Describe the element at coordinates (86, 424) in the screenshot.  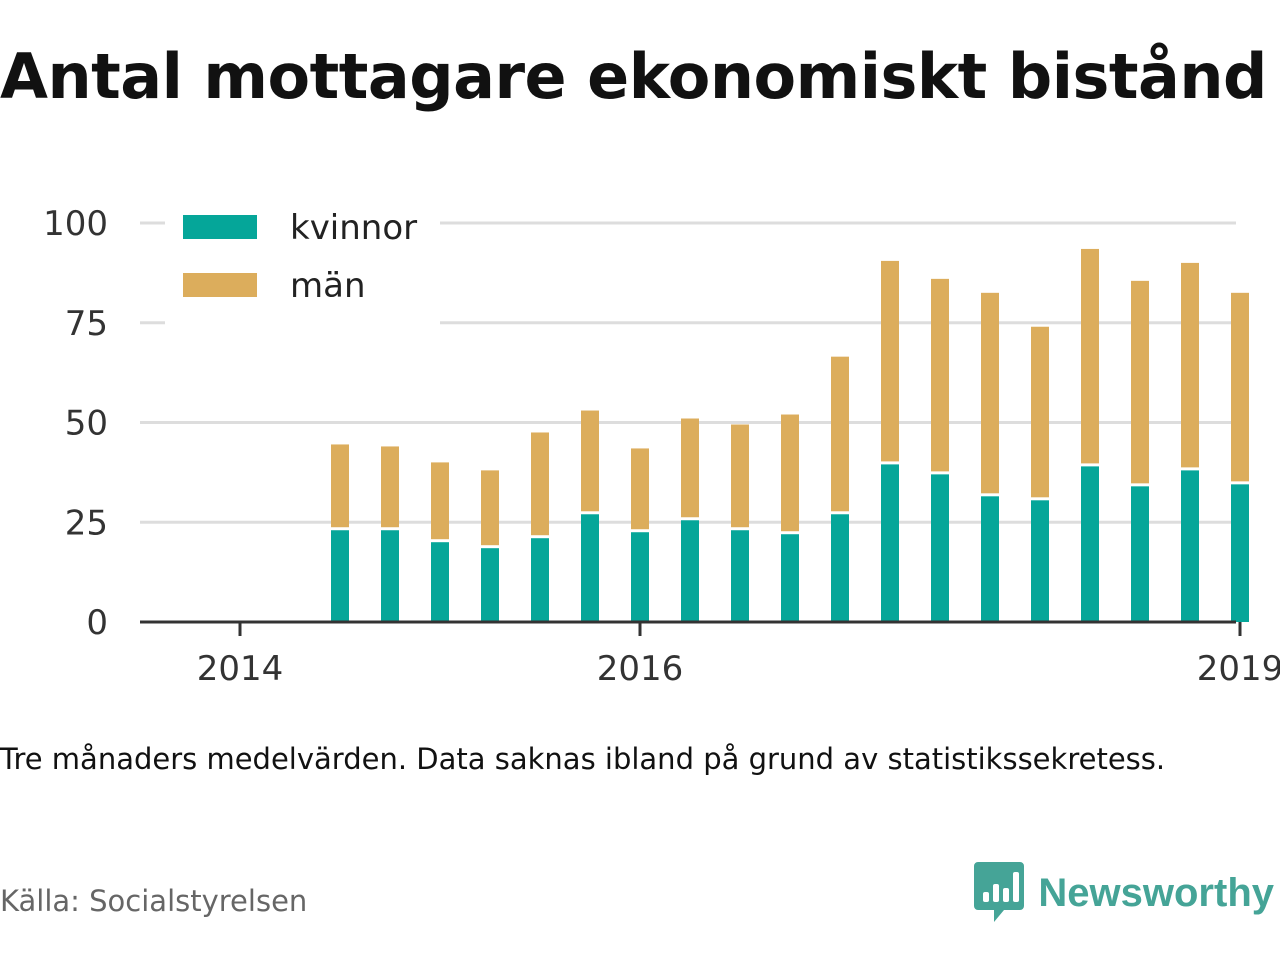
I see `y-tick-label: 50` at that location.